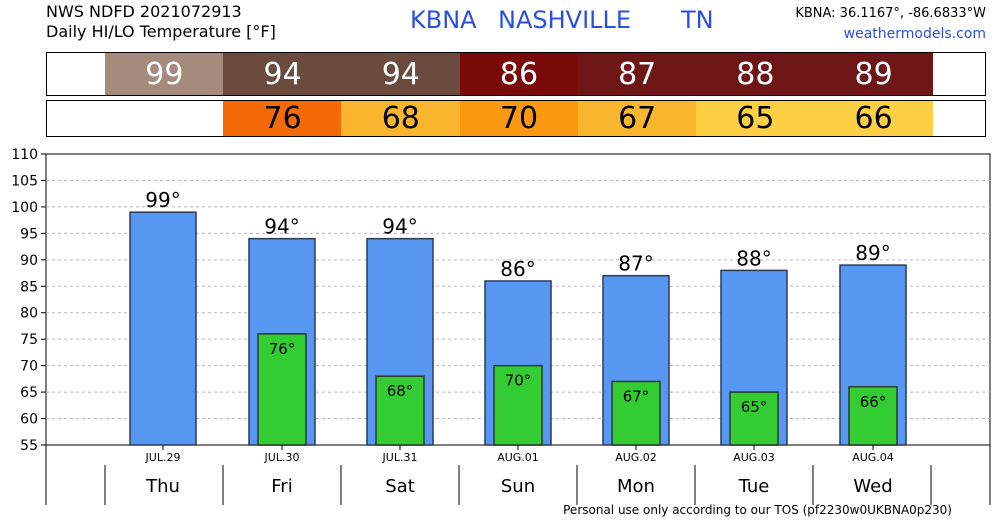 The image size is (1000, 520). What do you see at coordinates (29, 287) in the screenshot?
I see `y-tick-label: 85` at bounding box center [29, 287].